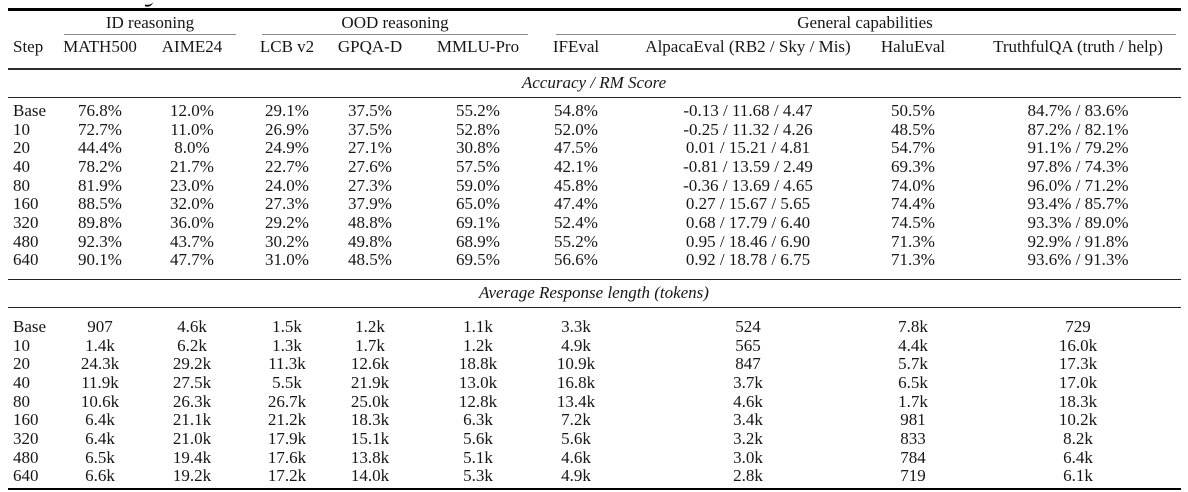 This screenshot has width=1188, height=492. What do you see at coordinates (913, 241) in the screenshot?
I see `table-cell: 71.3%` at bounding box center [913, 241].